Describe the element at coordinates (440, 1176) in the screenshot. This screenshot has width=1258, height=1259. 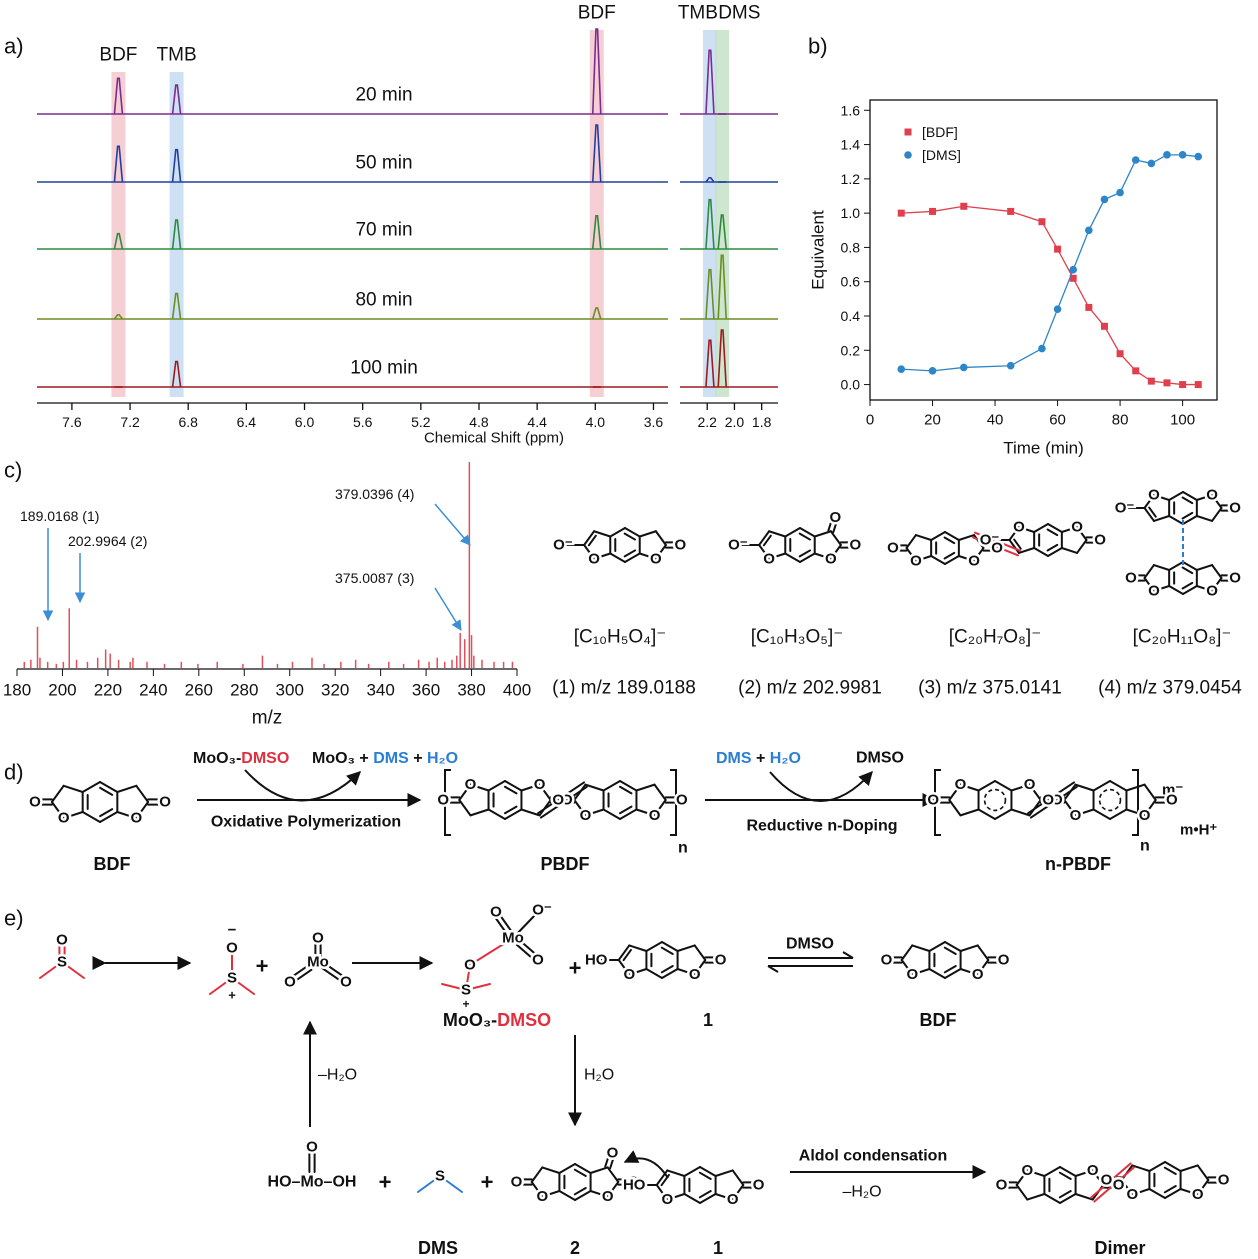
I see `atom-label: S` at that location.